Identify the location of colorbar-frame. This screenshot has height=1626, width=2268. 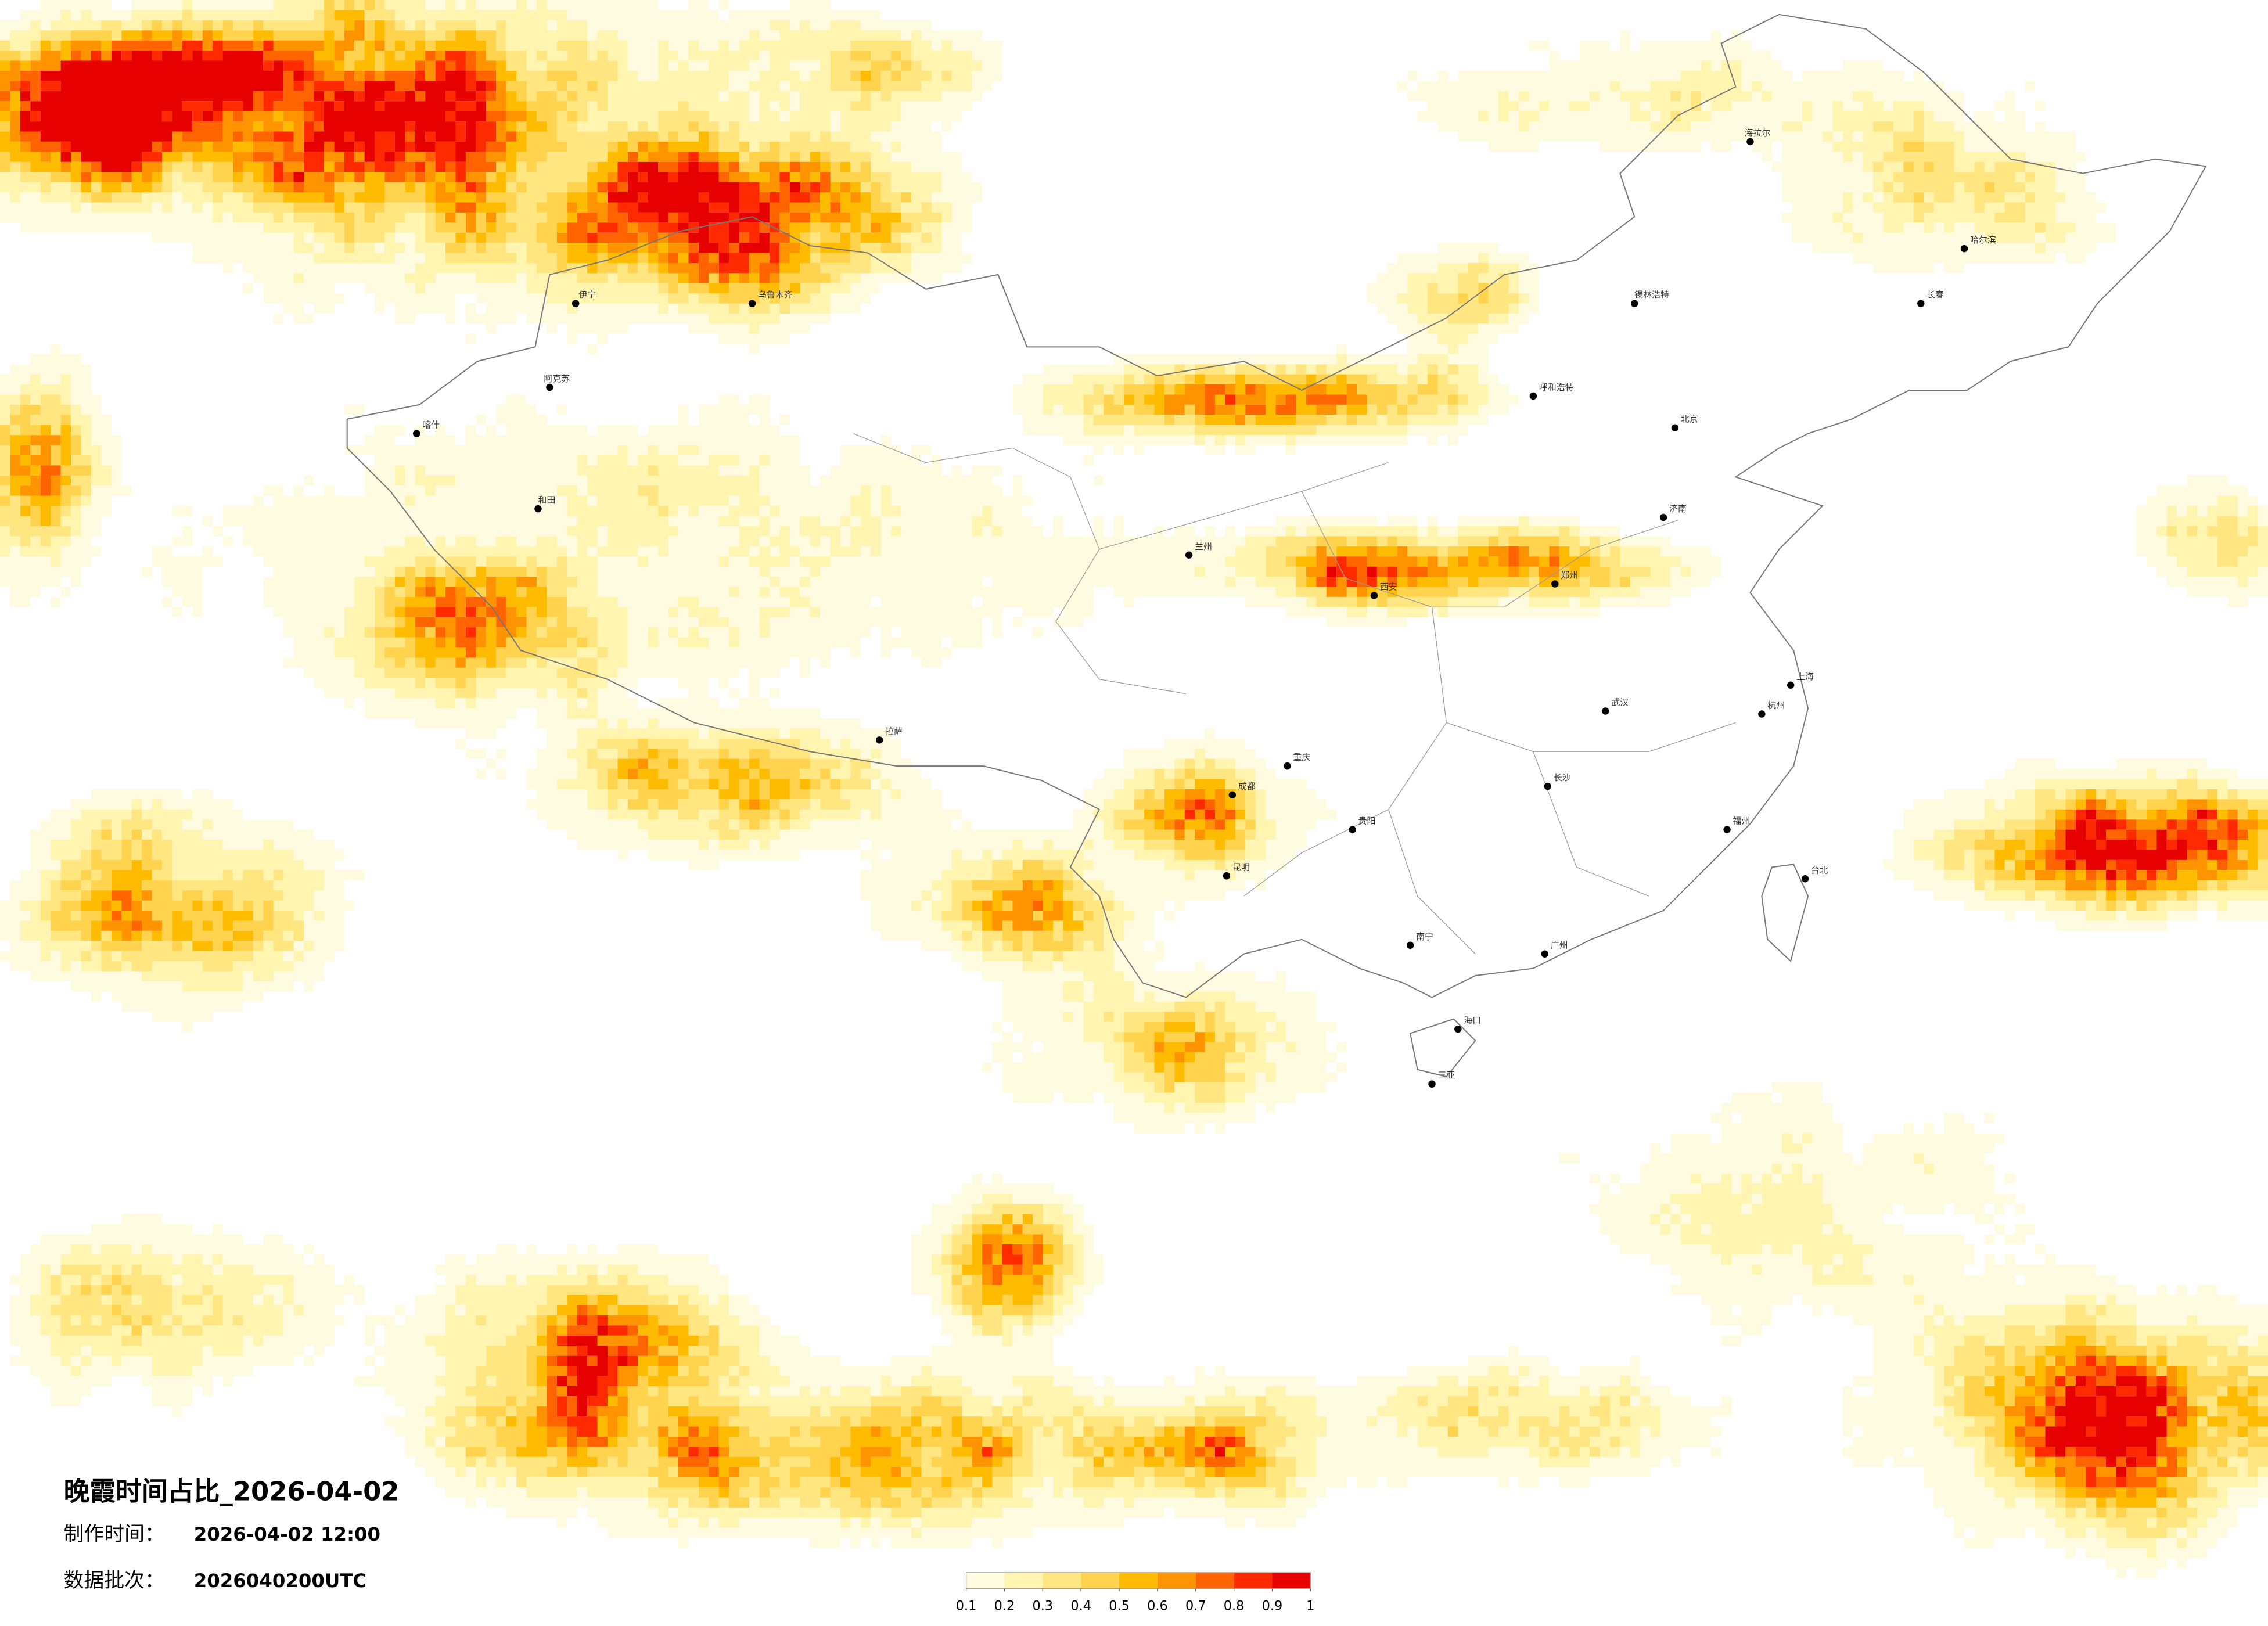
(1138, 1581).